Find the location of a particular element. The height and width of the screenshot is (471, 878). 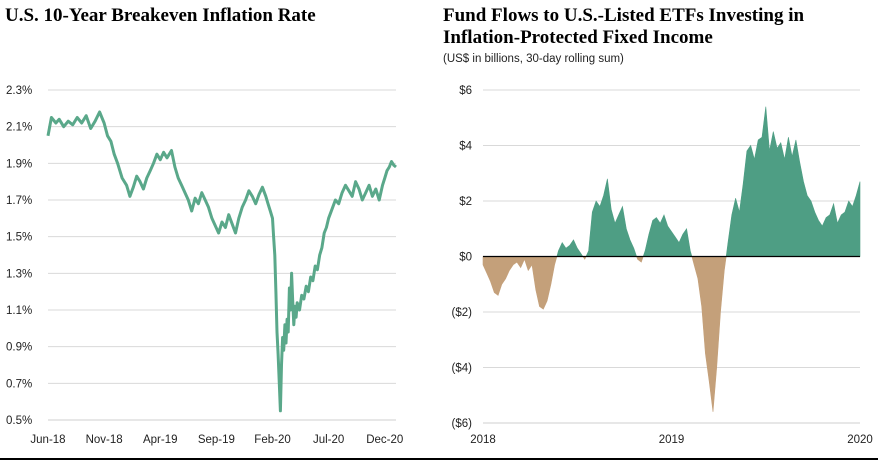

left-x-tick-label: Jun-18 is located at coordinates (47, 440).